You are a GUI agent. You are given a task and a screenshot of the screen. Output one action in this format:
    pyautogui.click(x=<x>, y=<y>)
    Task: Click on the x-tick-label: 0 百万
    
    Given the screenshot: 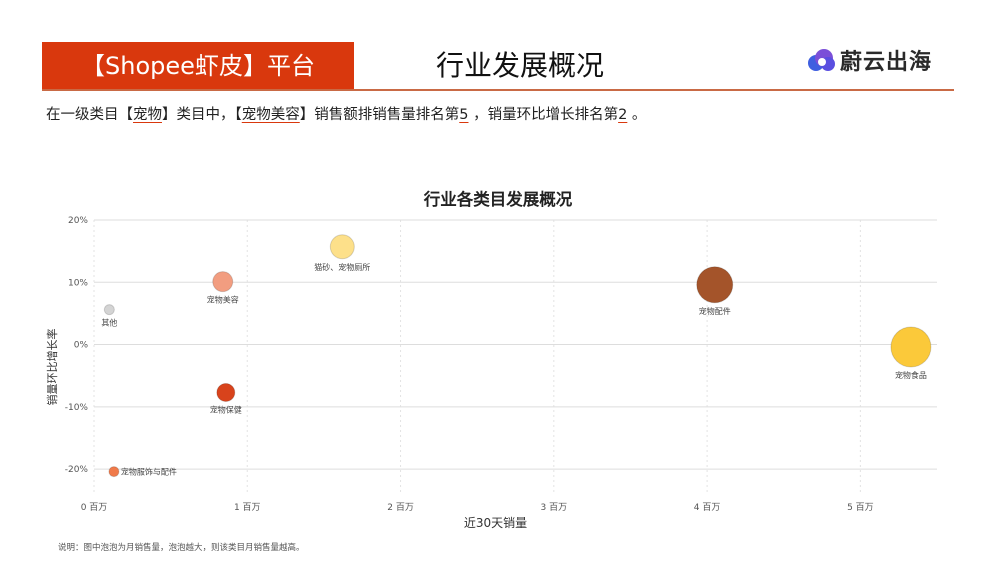 What is the action you would take?
    pyautogui.click(x=94, y=507)
    